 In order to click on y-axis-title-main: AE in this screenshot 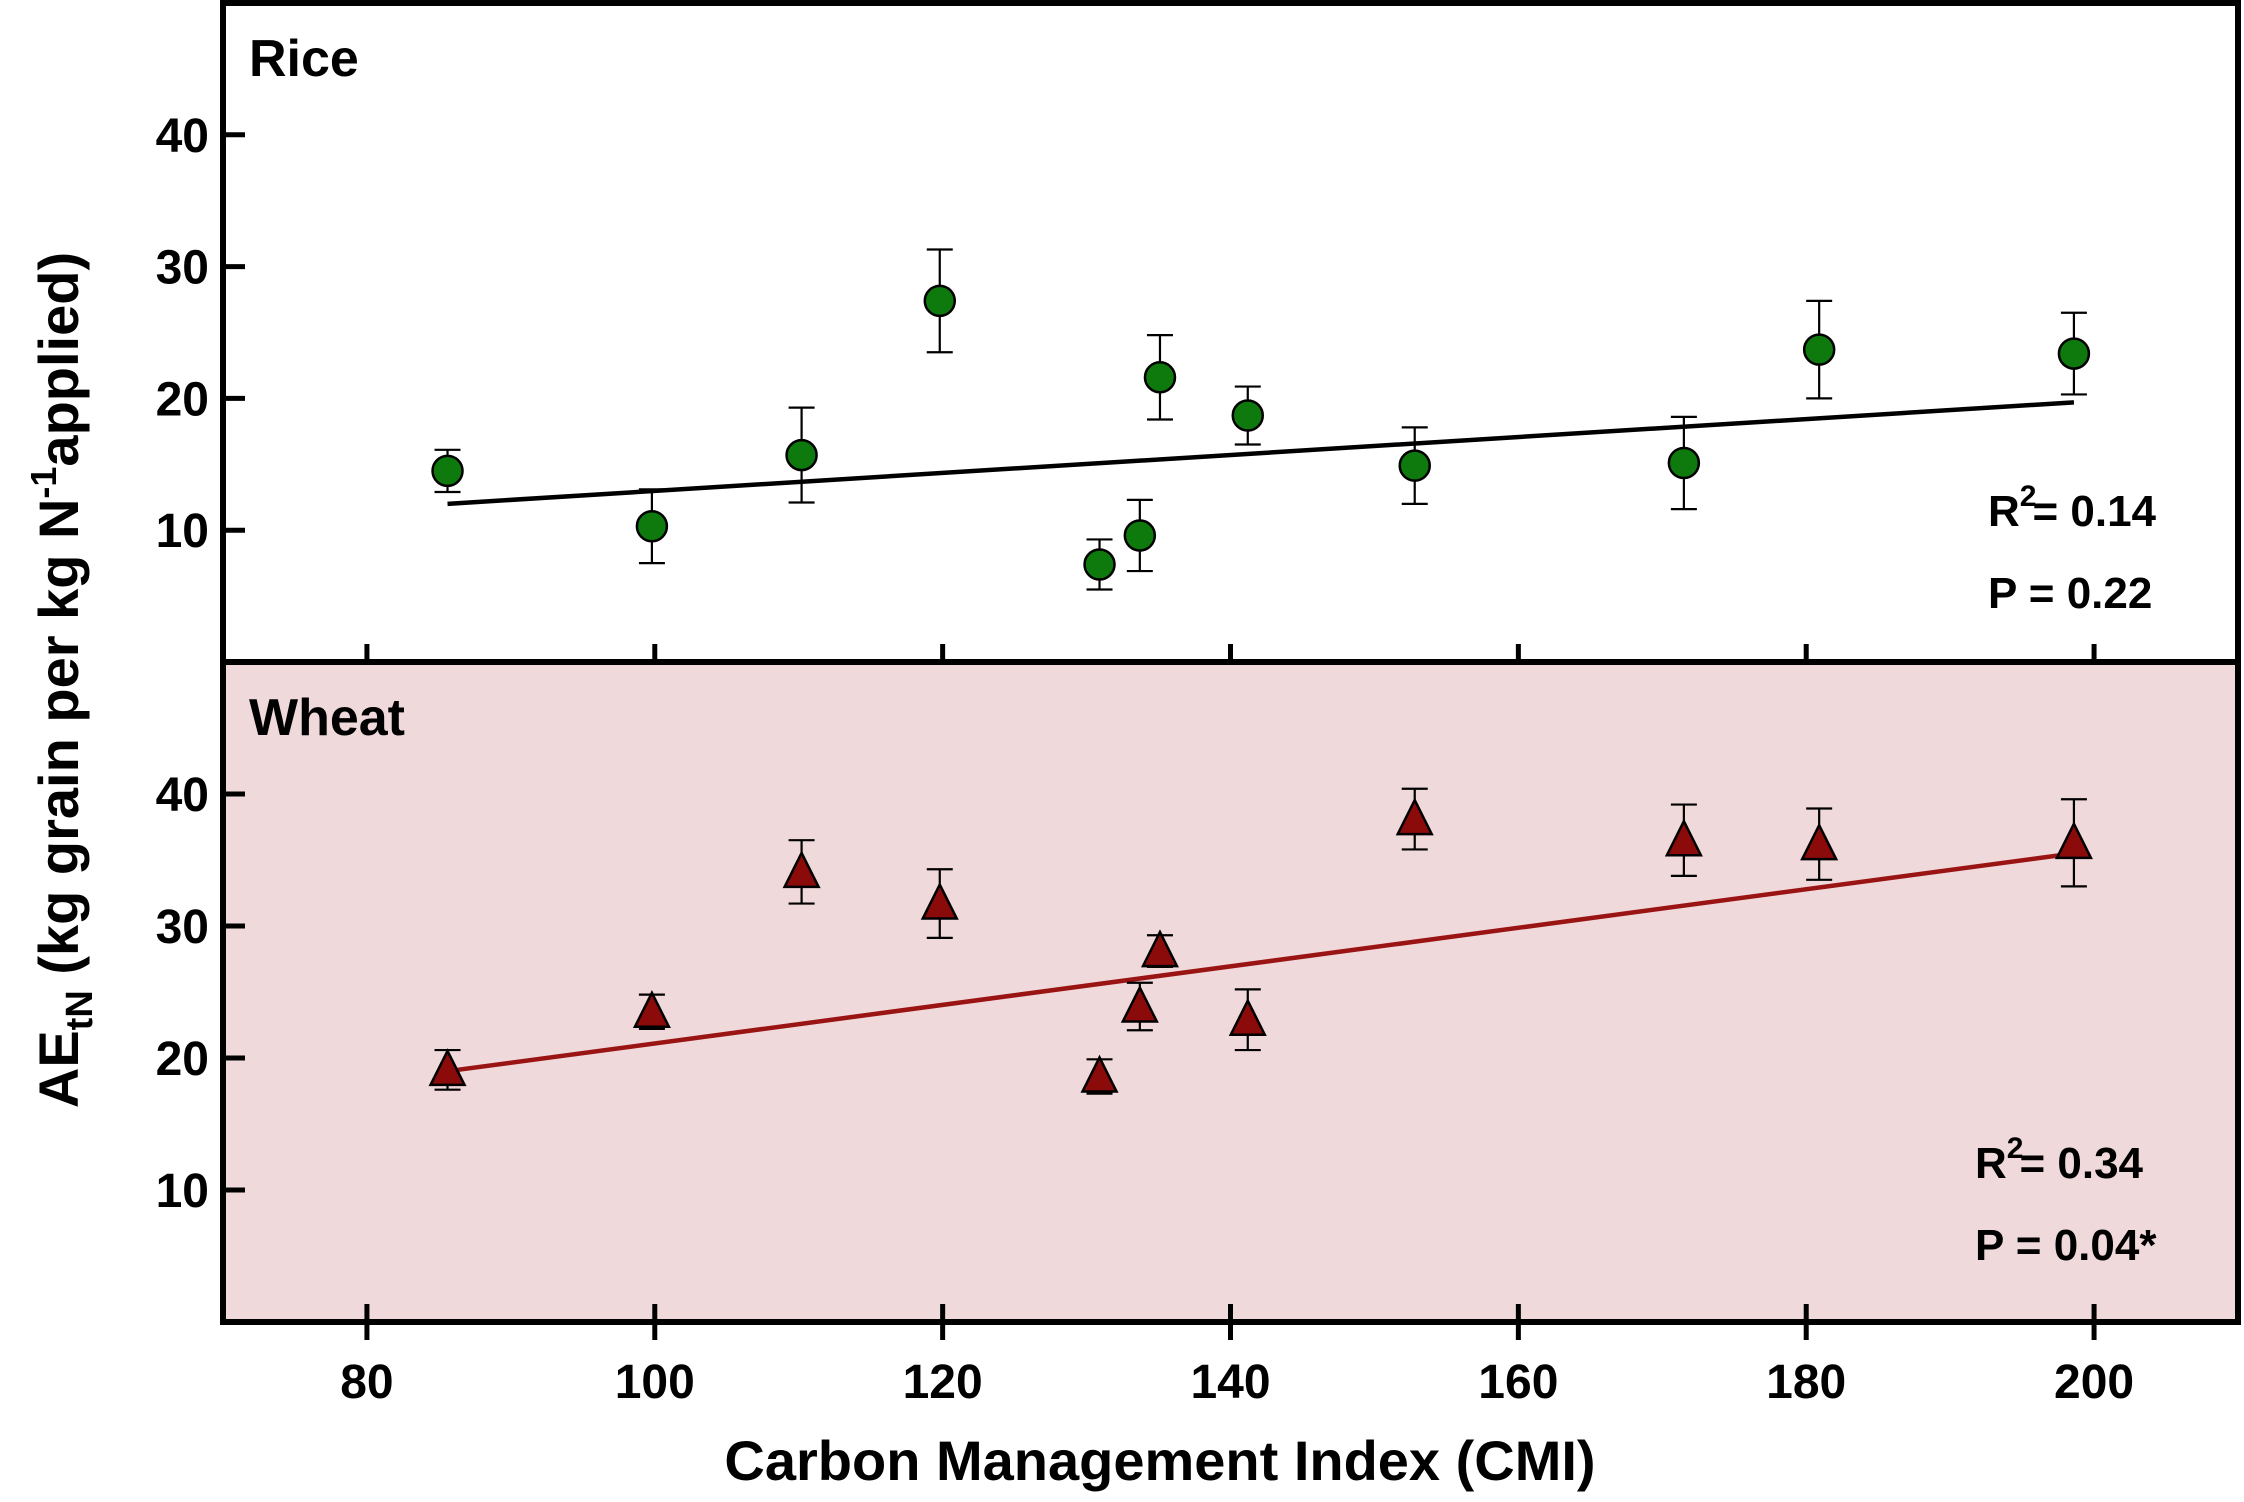, I will do `click(58, 1069)`.